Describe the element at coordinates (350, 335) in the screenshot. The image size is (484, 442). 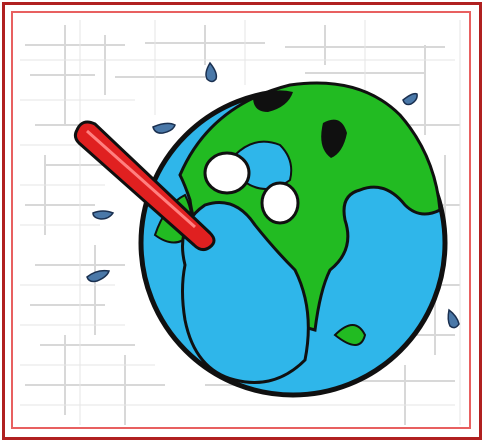
I see `land-mass` at that location.